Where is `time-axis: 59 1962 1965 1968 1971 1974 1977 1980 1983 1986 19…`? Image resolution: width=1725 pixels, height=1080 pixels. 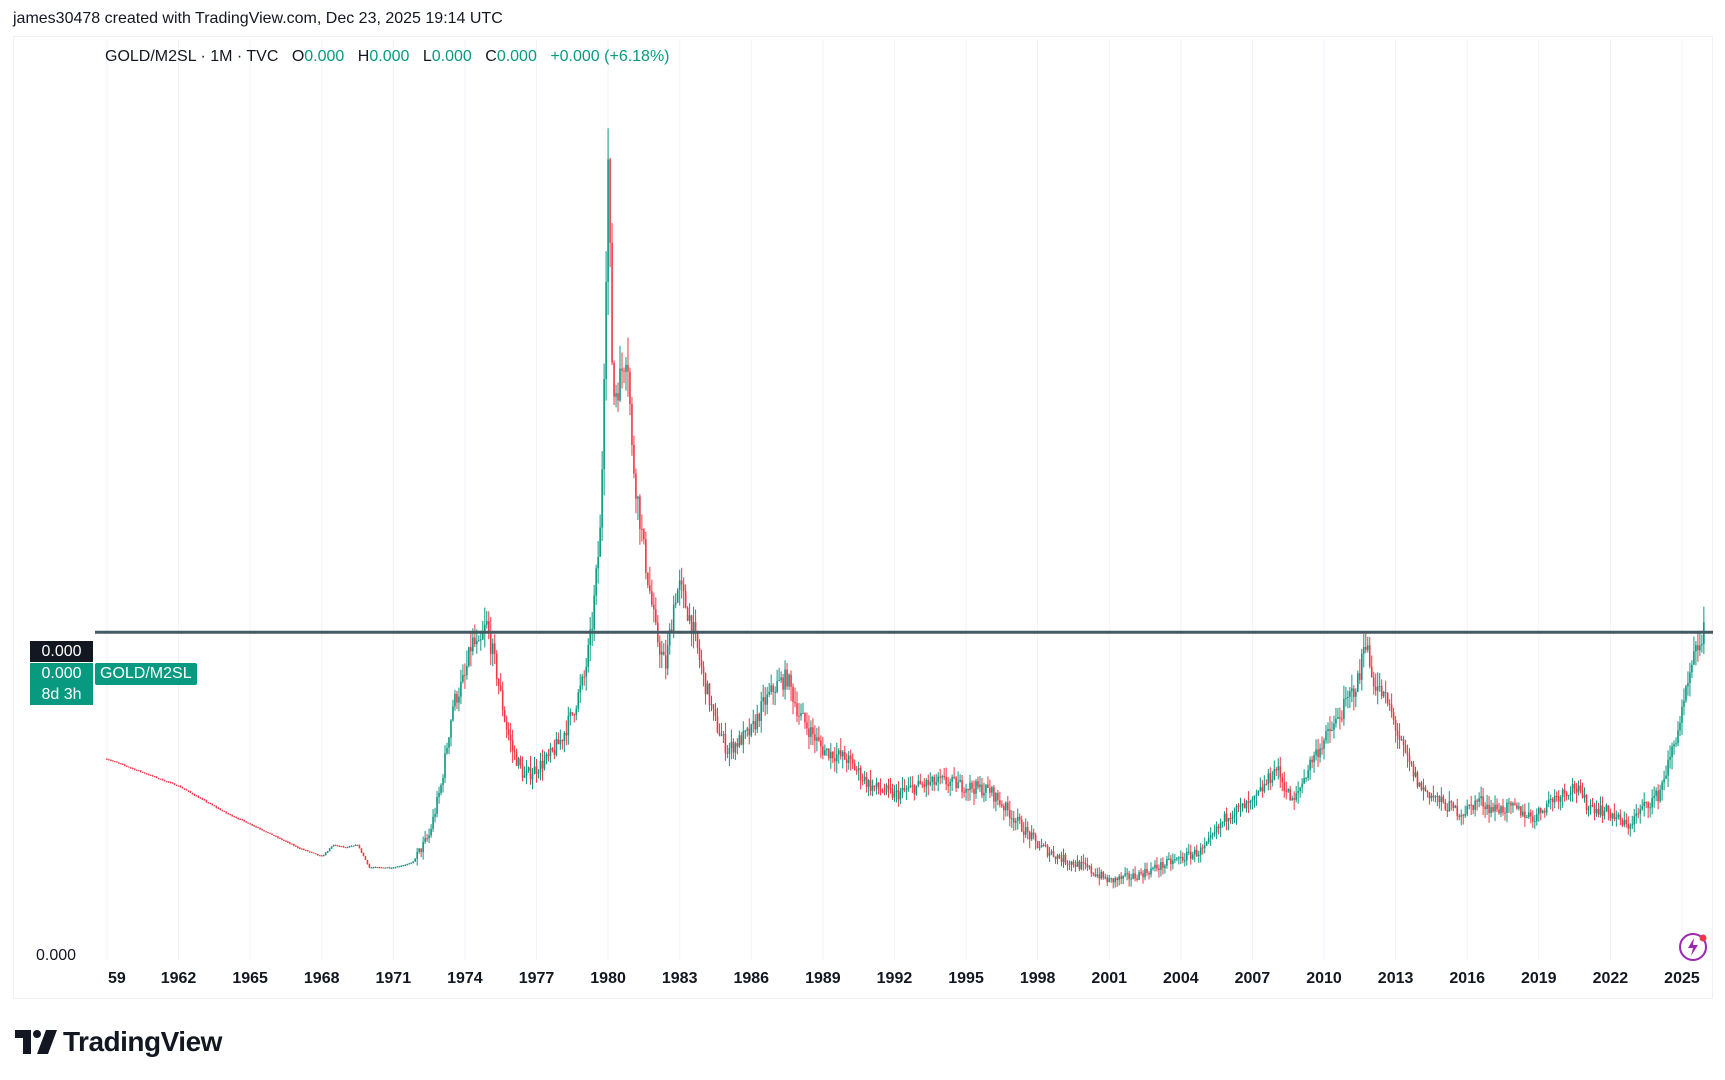 time-axis: 59 1962 1965 1968 1971 1974 1977 1980 1983 1986 19… is located at coordinates (862, 981).